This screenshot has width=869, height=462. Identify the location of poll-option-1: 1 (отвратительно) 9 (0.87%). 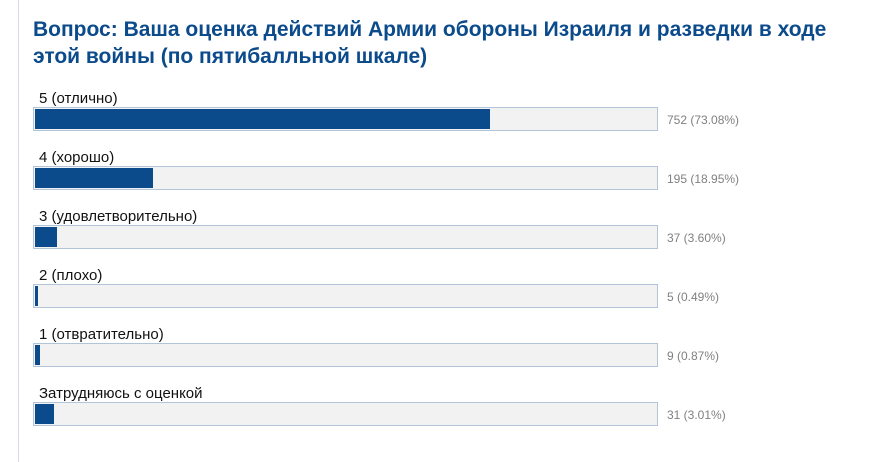
(443, 355).